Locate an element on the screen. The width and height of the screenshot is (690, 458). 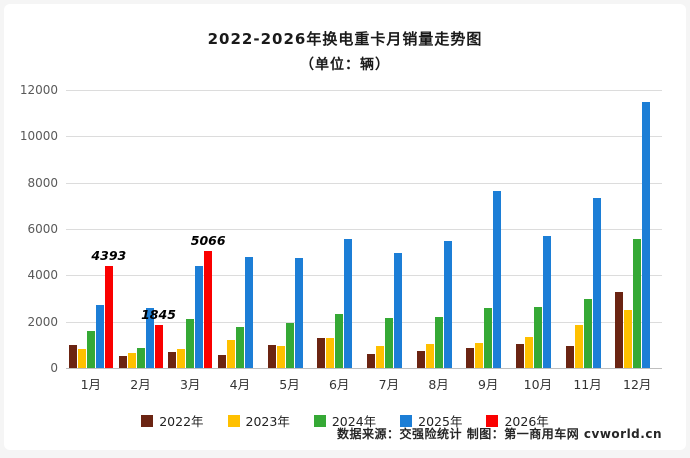
bar-2024年-8月 is located at coordinates (438, 342).